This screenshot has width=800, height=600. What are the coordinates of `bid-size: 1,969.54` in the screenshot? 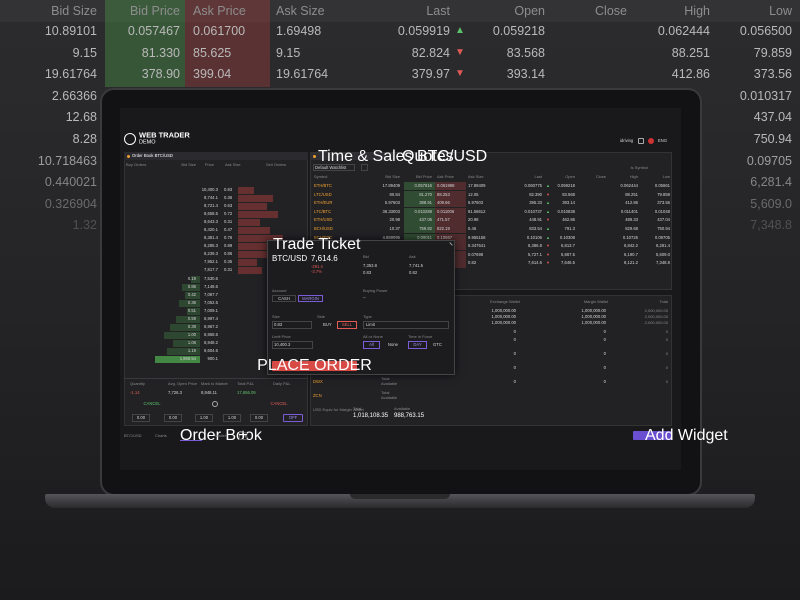 It's located at (187, 358).